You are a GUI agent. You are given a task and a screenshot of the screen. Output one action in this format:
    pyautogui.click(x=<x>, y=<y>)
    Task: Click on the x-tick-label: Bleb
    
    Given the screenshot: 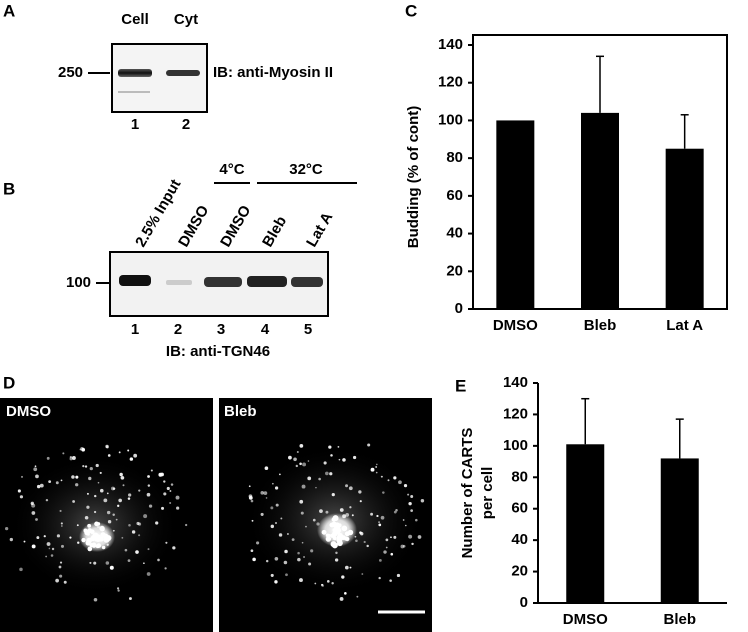 What is the action you would take?
    pyautogui.click(x=600, y=325)
    